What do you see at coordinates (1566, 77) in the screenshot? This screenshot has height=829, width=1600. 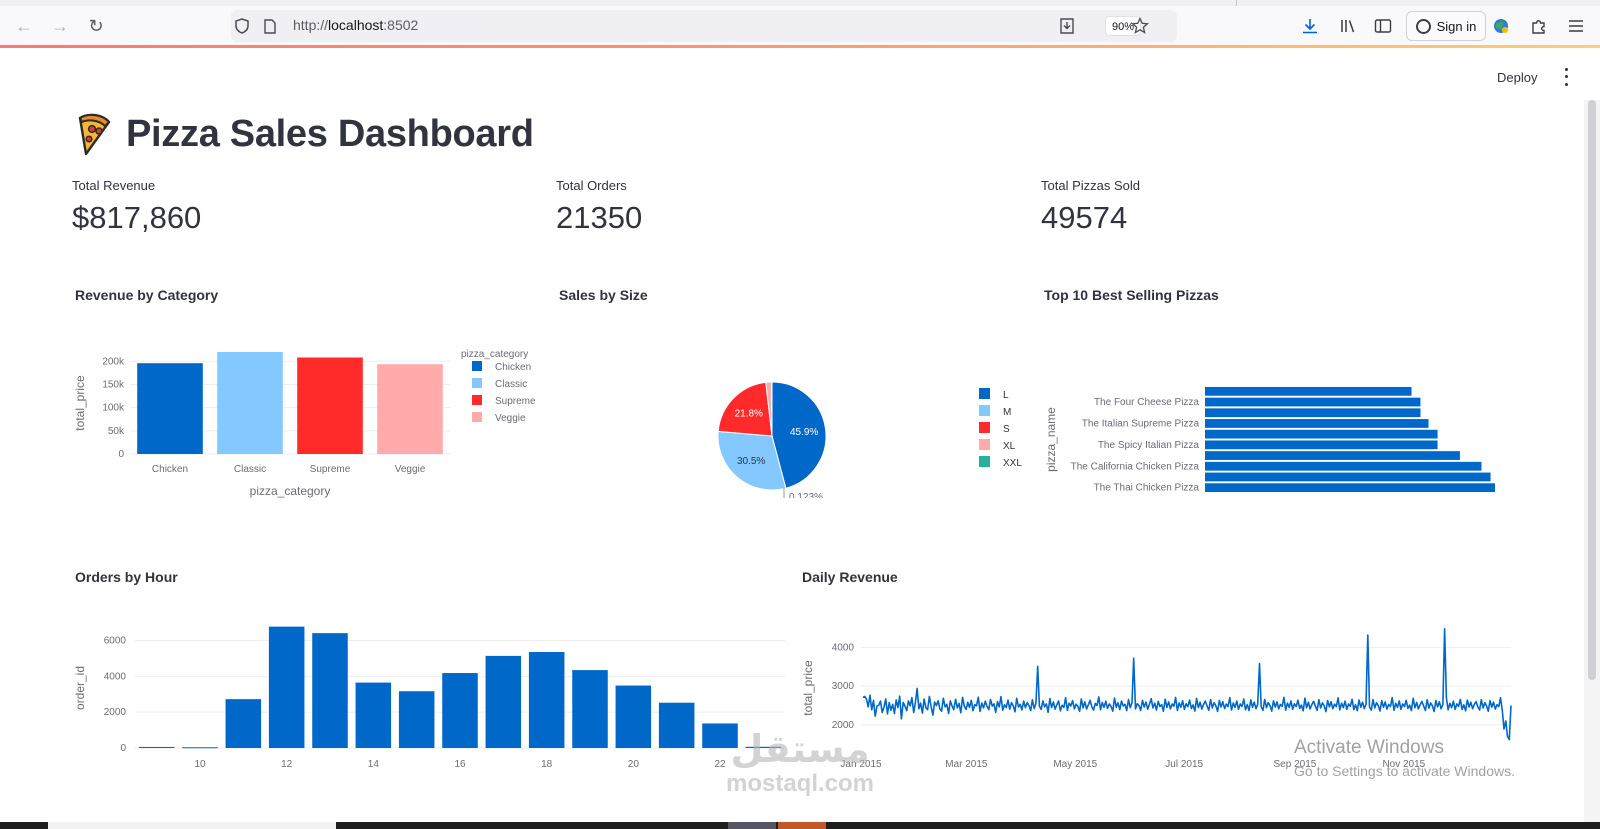 I see `main-menu-icon` at bounding box center [1566, 77].